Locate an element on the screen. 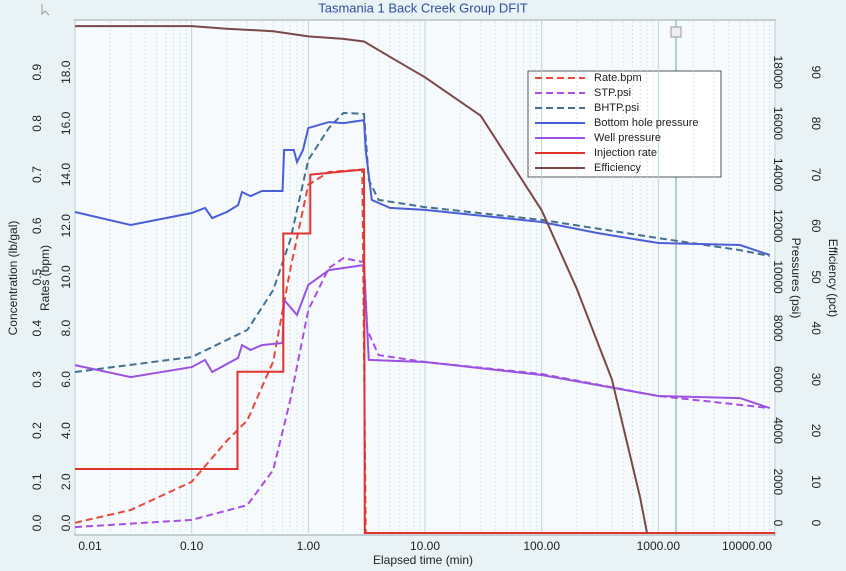 This screenshot has height=571, width=846. x-axis-label: Elapsed time (min) is located at coordinates (423, 560).